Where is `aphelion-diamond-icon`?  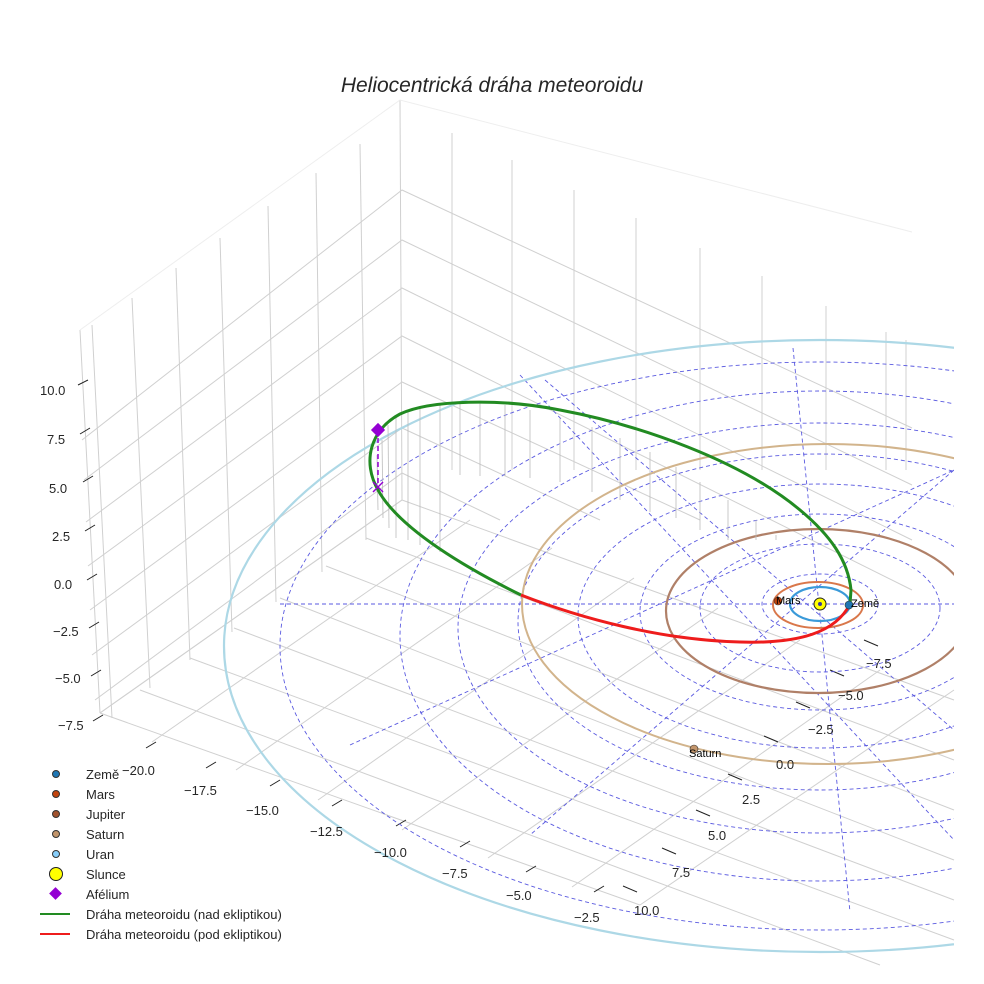 aphelion-diamond-icon is located at coordinates (55, 893).